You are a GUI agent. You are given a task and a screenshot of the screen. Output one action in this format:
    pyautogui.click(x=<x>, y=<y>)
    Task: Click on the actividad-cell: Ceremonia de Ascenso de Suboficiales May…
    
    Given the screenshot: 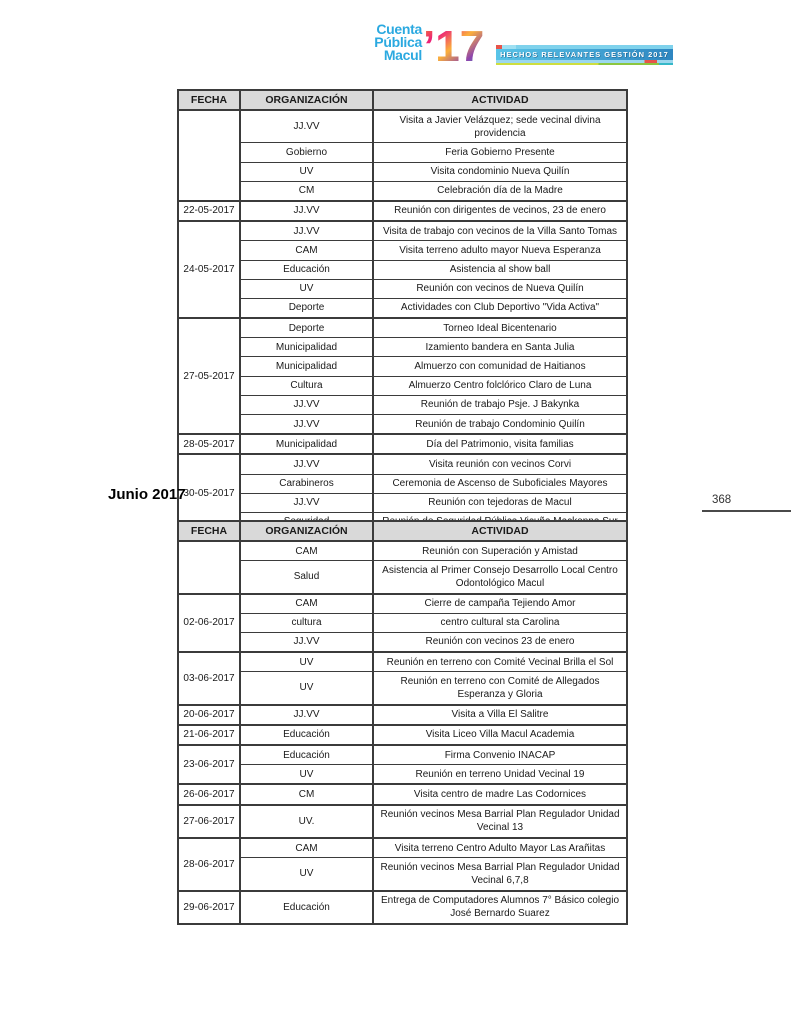 What is the action you would take?
    pyautogui.click(x=500, y=483)
    